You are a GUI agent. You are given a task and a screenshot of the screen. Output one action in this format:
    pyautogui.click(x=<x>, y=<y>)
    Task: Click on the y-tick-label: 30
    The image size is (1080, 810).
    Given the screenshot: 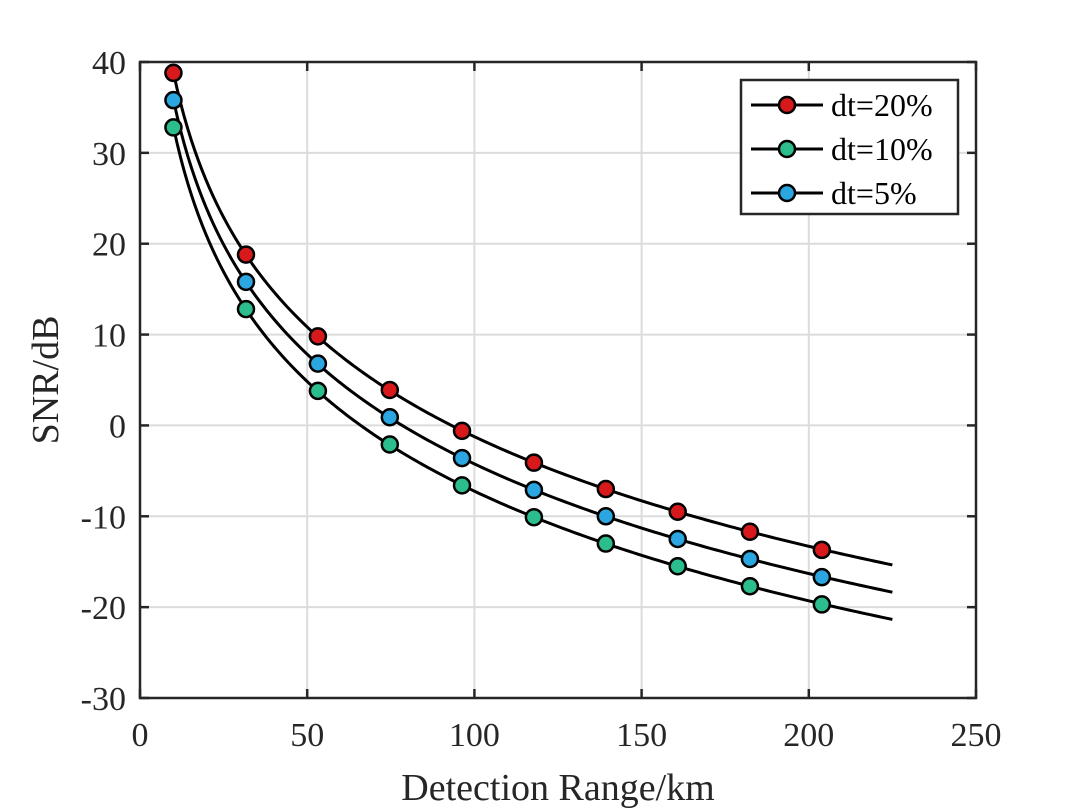 What is the action you would take?
    pyautogui.click(x=109, y=154)
    